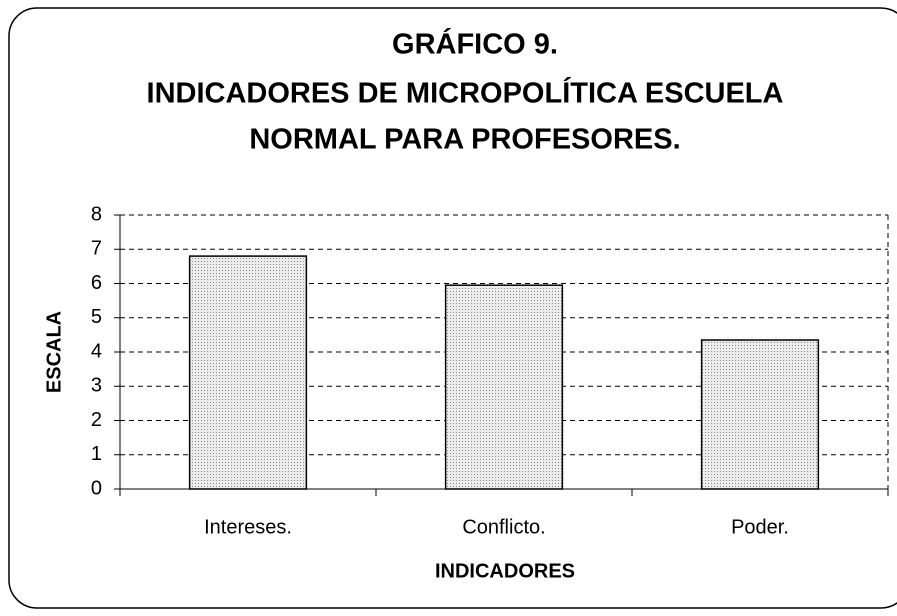 This screenshot has height=616, width=897. Describe the element at coordinates (503, 527) in the screenshot. I see `x-tick-label: Conflicto.` at that location.